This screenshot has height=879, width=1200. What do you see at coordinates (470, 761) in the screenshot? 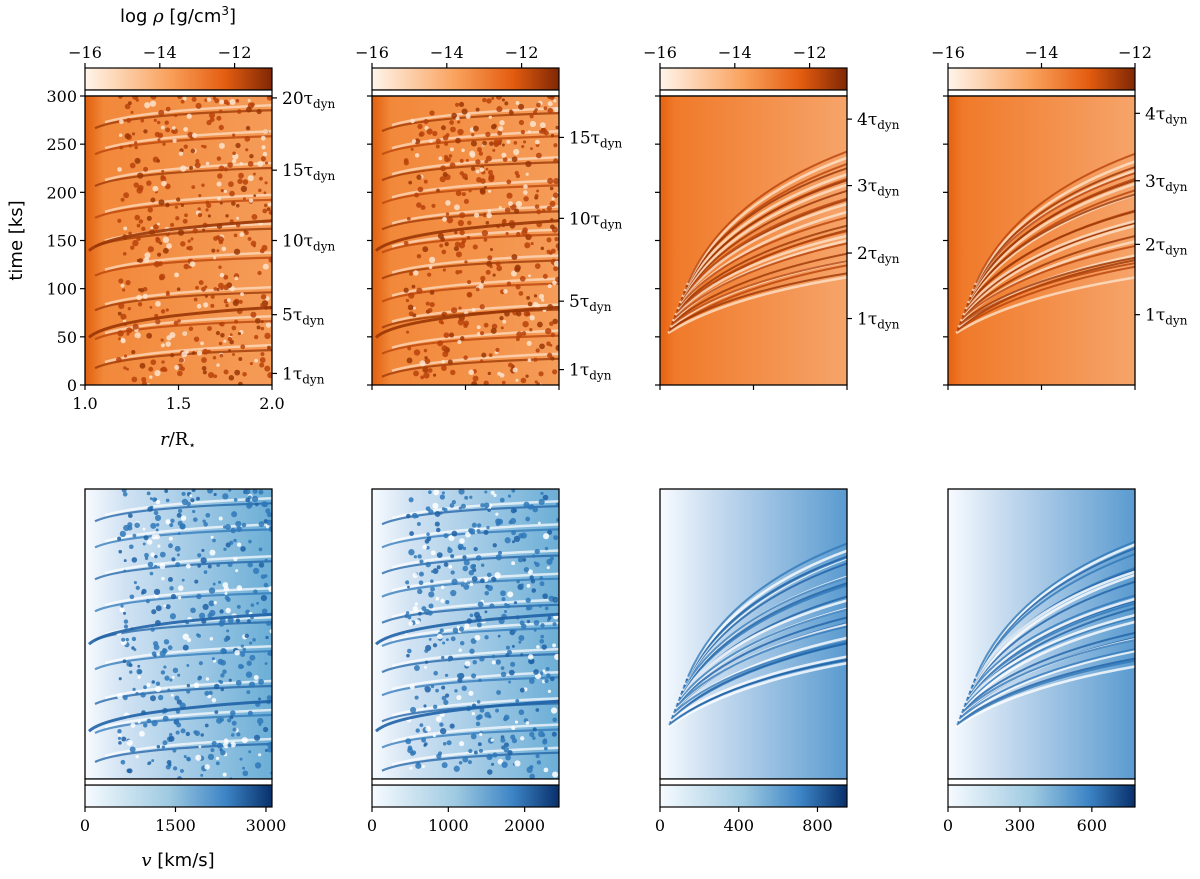
I see `streak-band` at bounding box center [470, 761].